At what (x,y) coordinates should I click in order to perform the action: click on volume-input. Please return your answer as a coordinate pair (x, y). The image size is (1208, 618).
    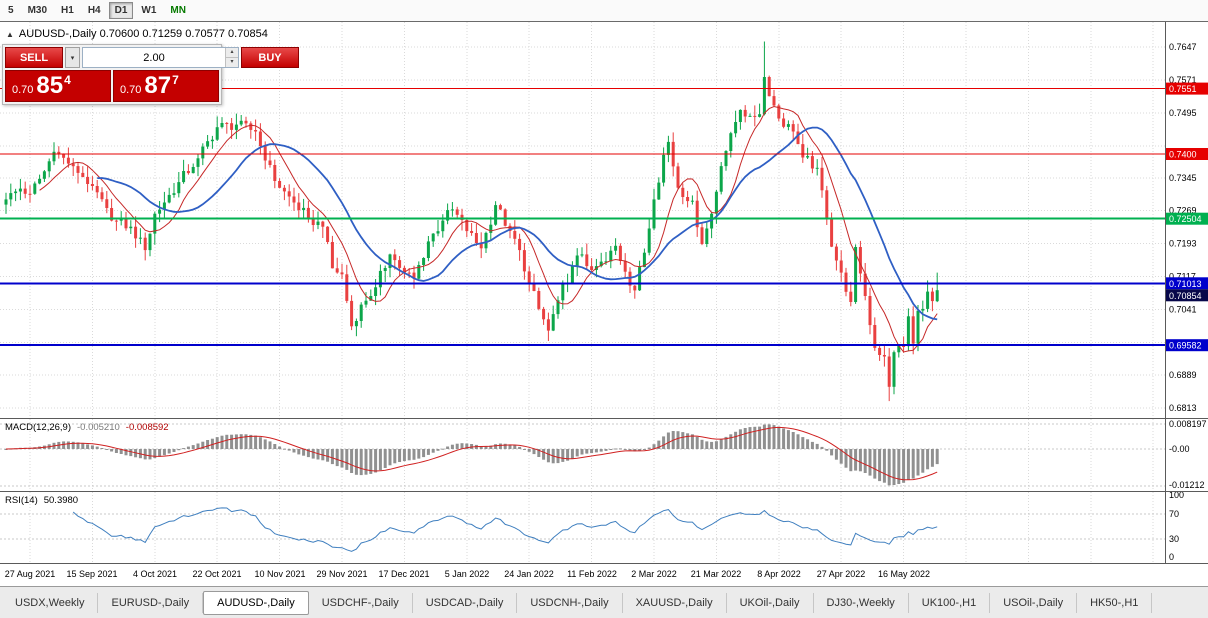
    Looking at the image, I should click on (154, 57).